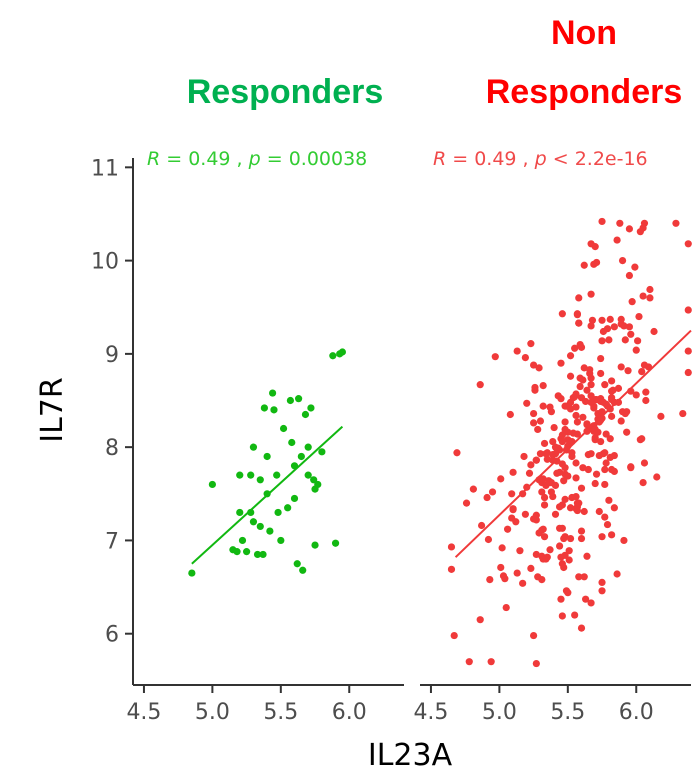  Describe the element at coordinates (540, 159) in the screenshot. I see `stat-non-responders: R = 0.49 , p < 2.2e-16` at that location.